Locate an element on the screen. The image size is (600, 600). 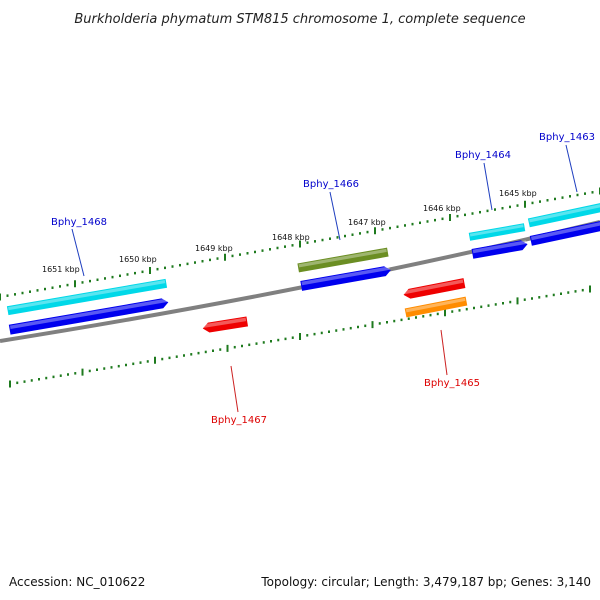
accession-label: Accession: NC_010622 is located at coordinates (77, 582).